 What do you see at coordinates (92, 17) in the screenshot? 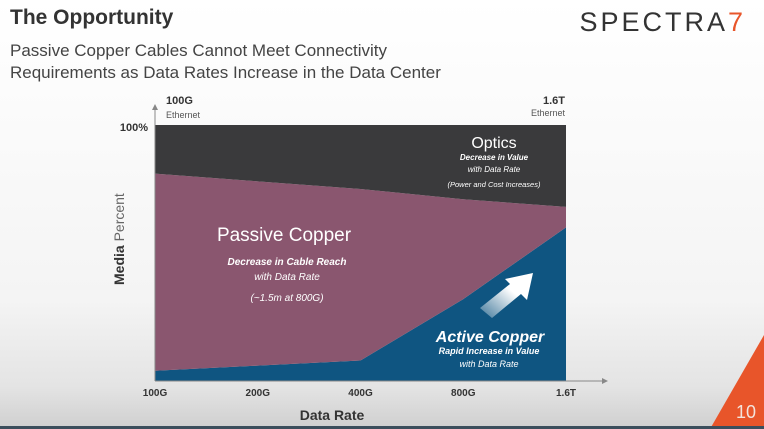
I see `slide-title: The Opportunity` at bounding box center [92, 17].